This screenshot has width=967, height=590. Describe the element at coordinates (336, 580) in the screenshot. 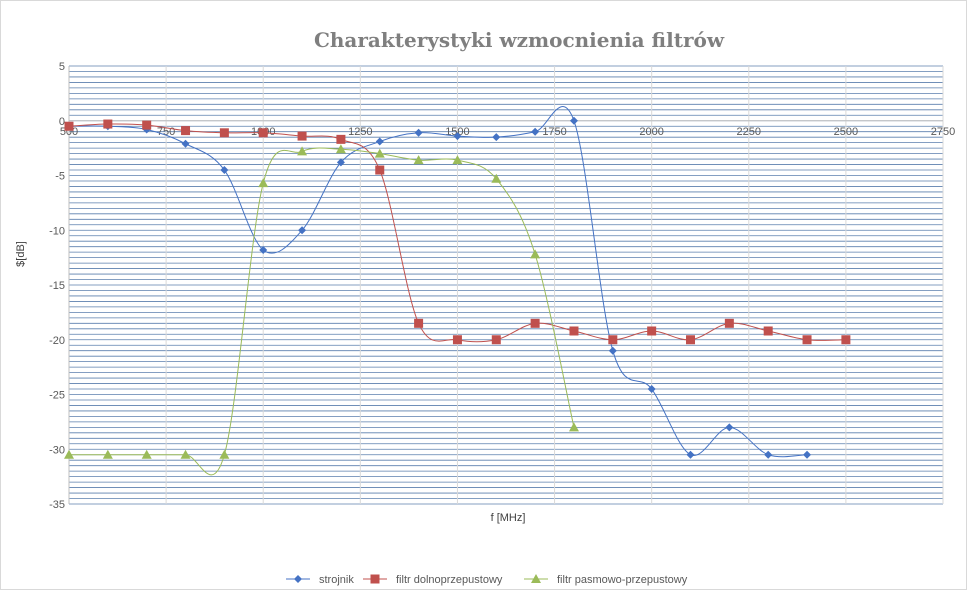

I see `legend-label: strojnik` at that location.